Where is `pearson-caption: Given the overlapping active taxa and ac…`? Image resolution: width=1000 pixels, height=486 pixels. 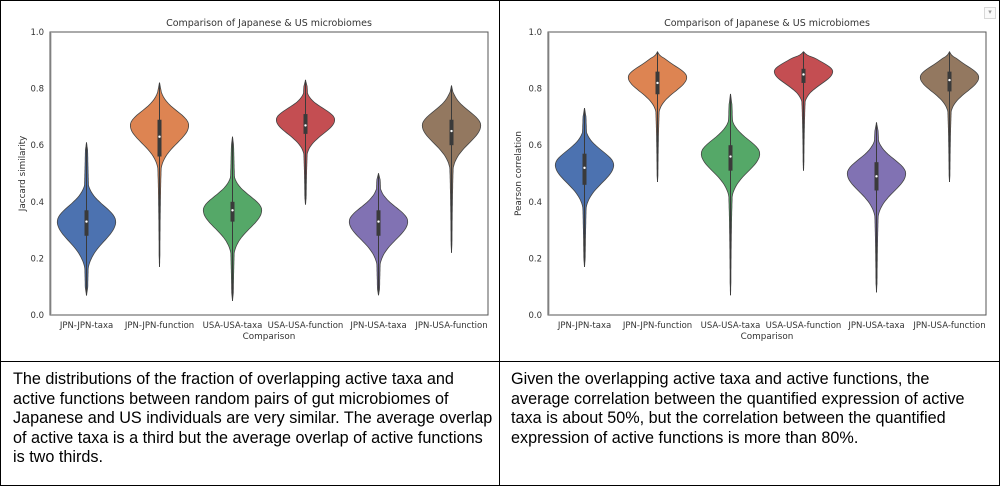 pearson-caption: Given the overlapping active taxa and ac… is located at coordinates (738, 408).